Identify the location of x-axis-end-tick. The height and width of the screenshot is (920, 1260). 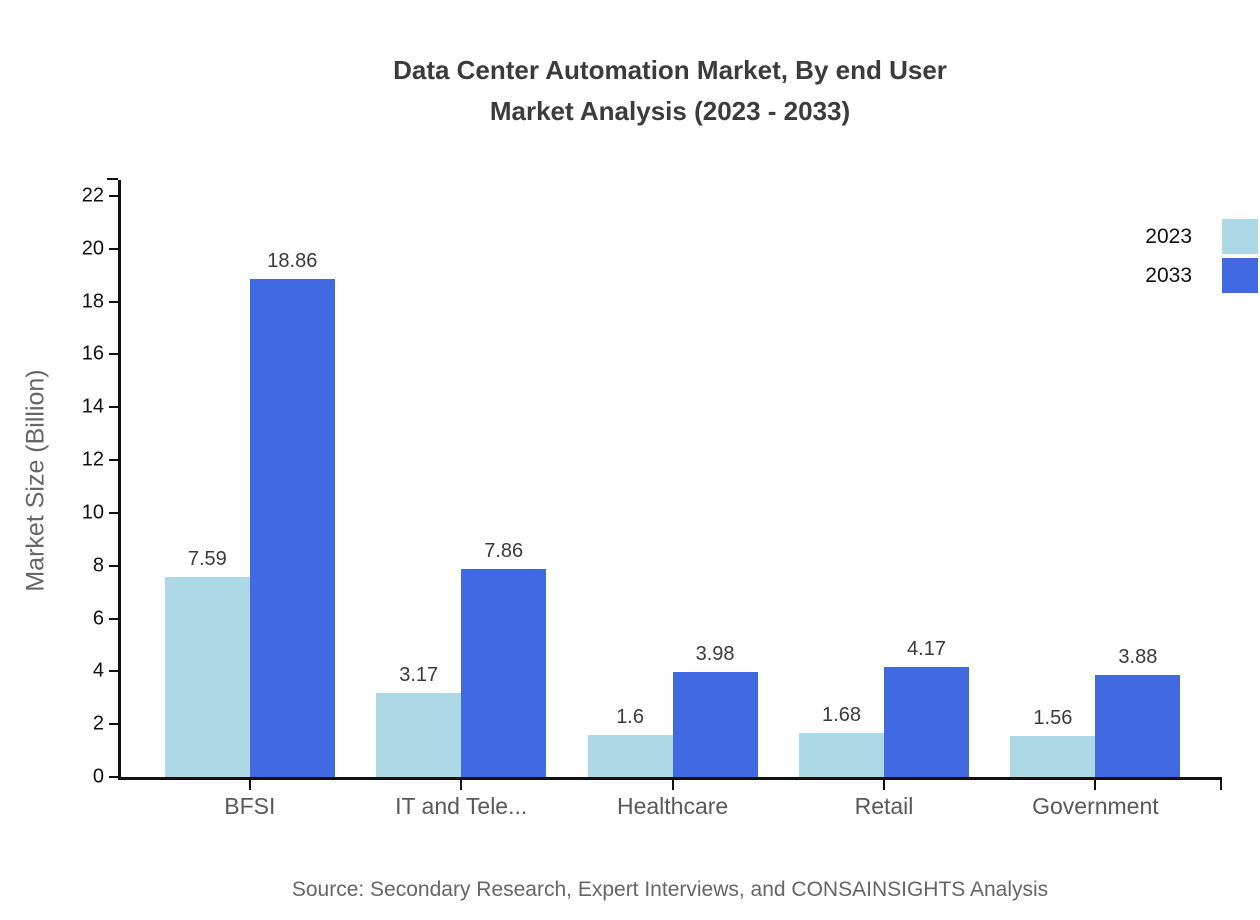
(1221, 785).